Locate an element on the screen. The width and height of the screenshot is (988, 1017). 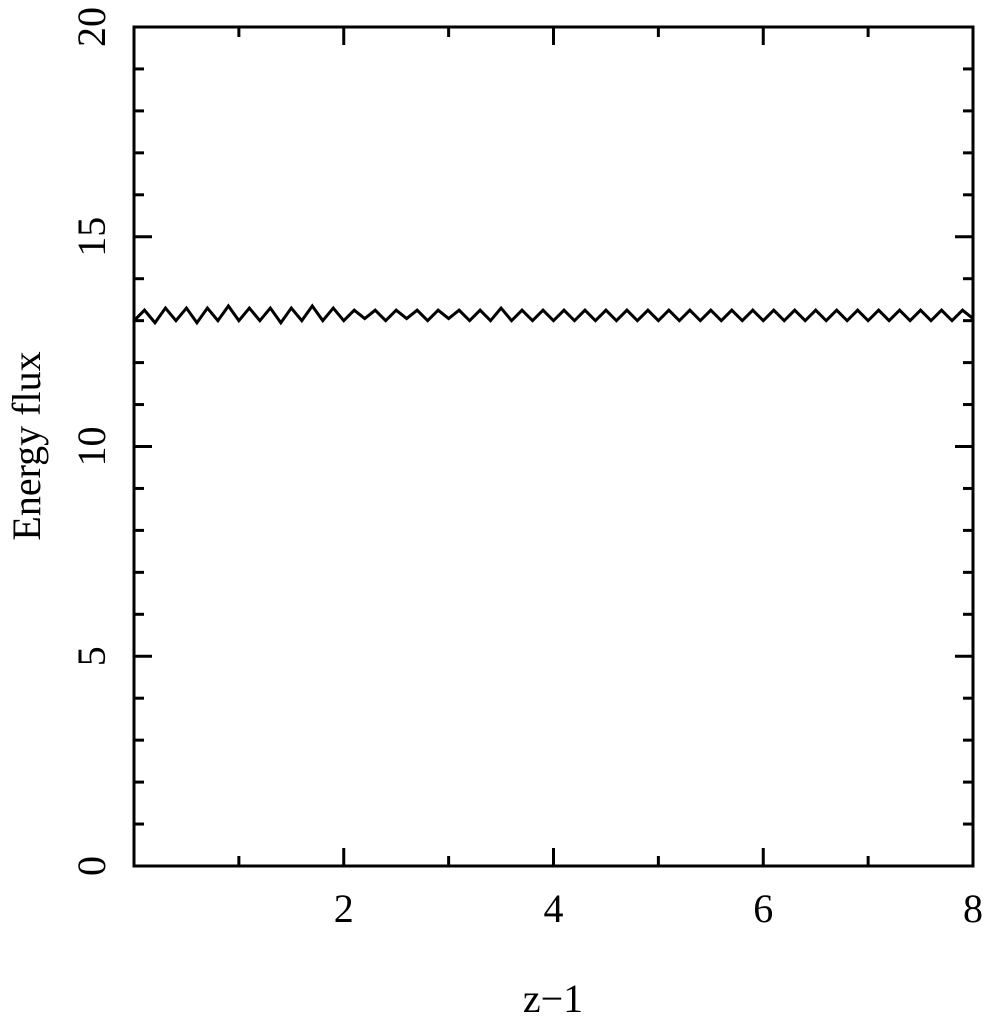
x-tick-label: 2 is located at coordinates (344, 908).